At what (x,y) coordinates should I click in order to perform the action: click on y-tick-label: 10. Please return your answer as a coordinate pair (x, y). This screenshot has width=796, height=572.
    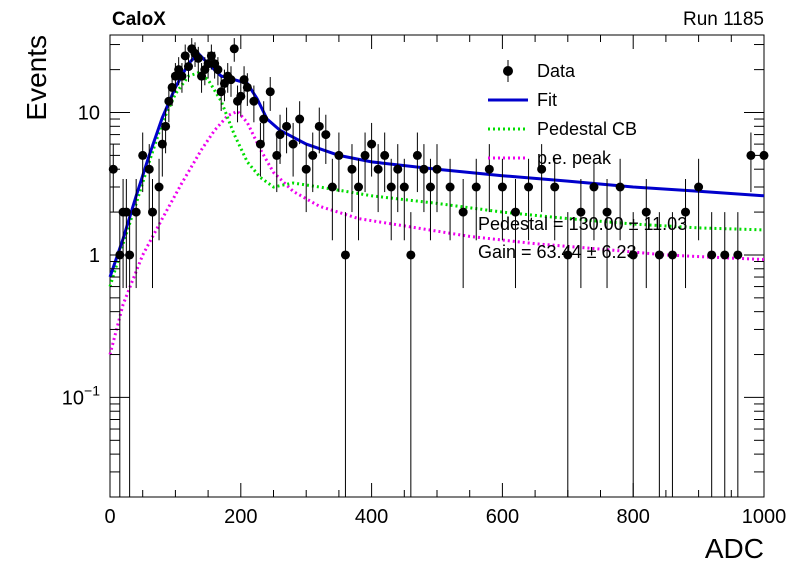
    Looking at the image, I should click on (89, 114).